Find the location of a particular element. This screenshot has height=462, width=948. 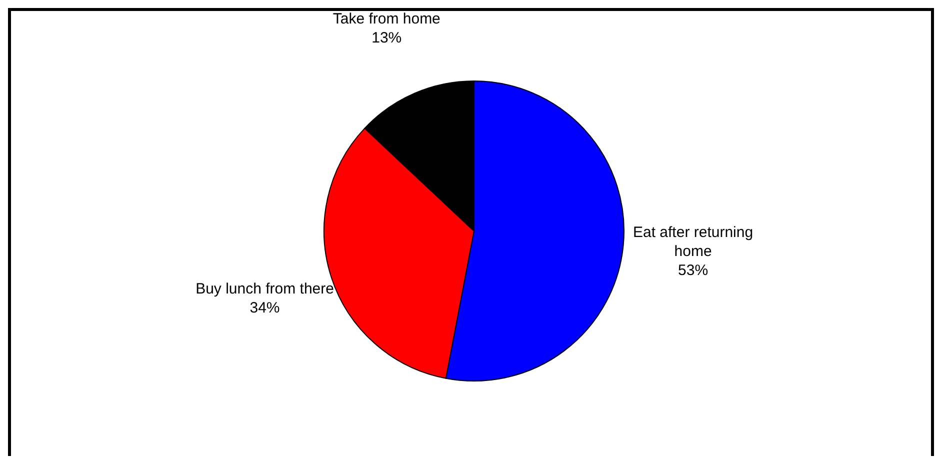

slice-label: Eat after returning home is located at coordinates (693, 242).